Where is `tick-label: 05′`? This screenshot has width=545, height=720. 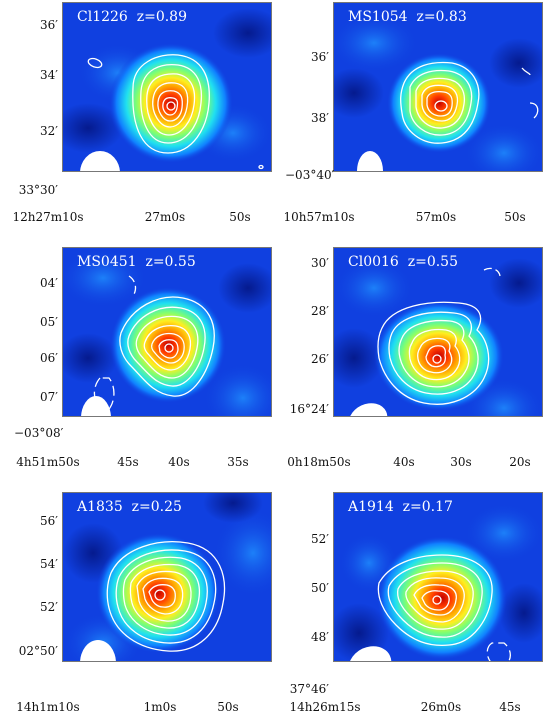
tick-label: 05′ is located at coordinates (49, 322).